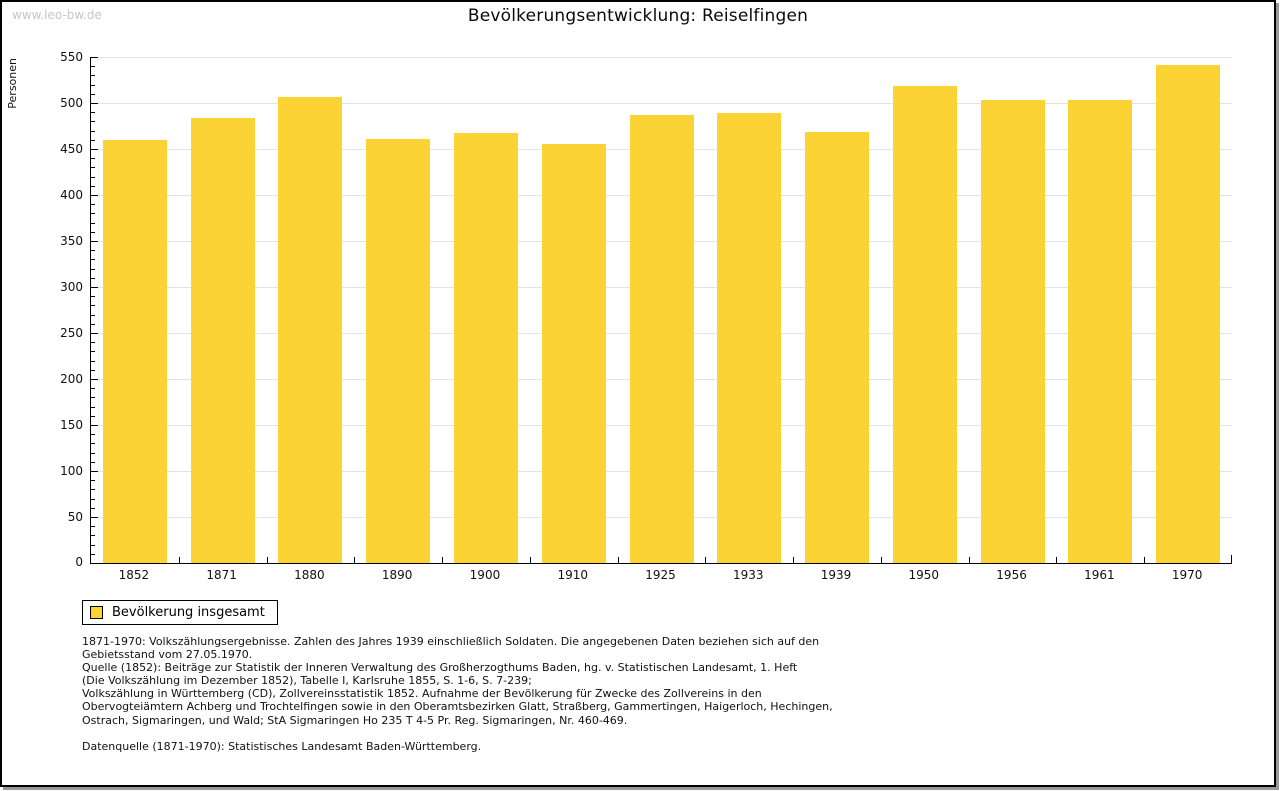  What do you see at coordinates (924, 575) in the screenshot?
I see `x-tick-label: 1950` at bounding box center [924, 575].